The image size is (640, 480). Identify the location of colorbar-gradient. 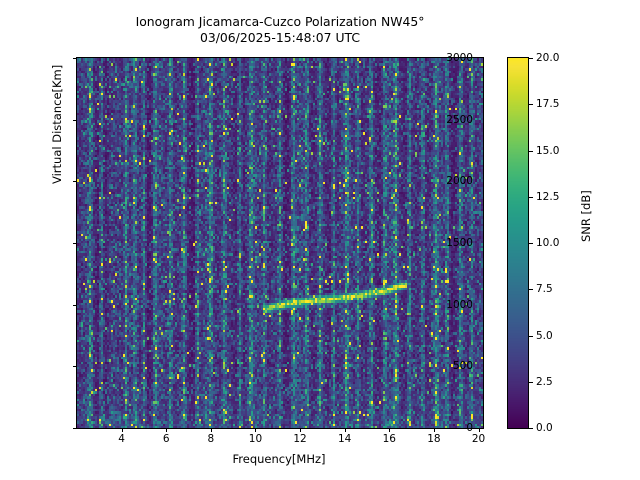
(518, 243).